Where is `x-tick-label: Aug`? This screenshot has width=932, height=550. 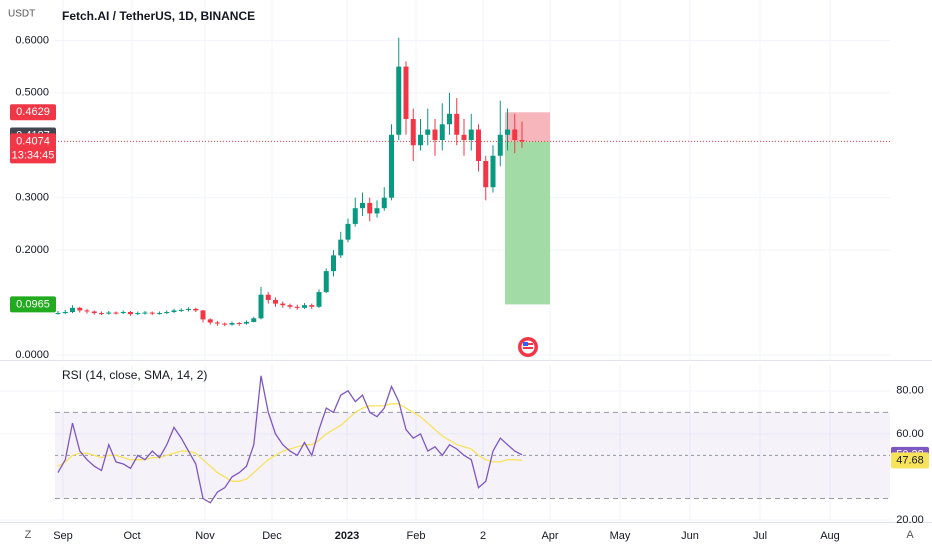 x-tick-label: Aug is located at coordinates (830, 536).